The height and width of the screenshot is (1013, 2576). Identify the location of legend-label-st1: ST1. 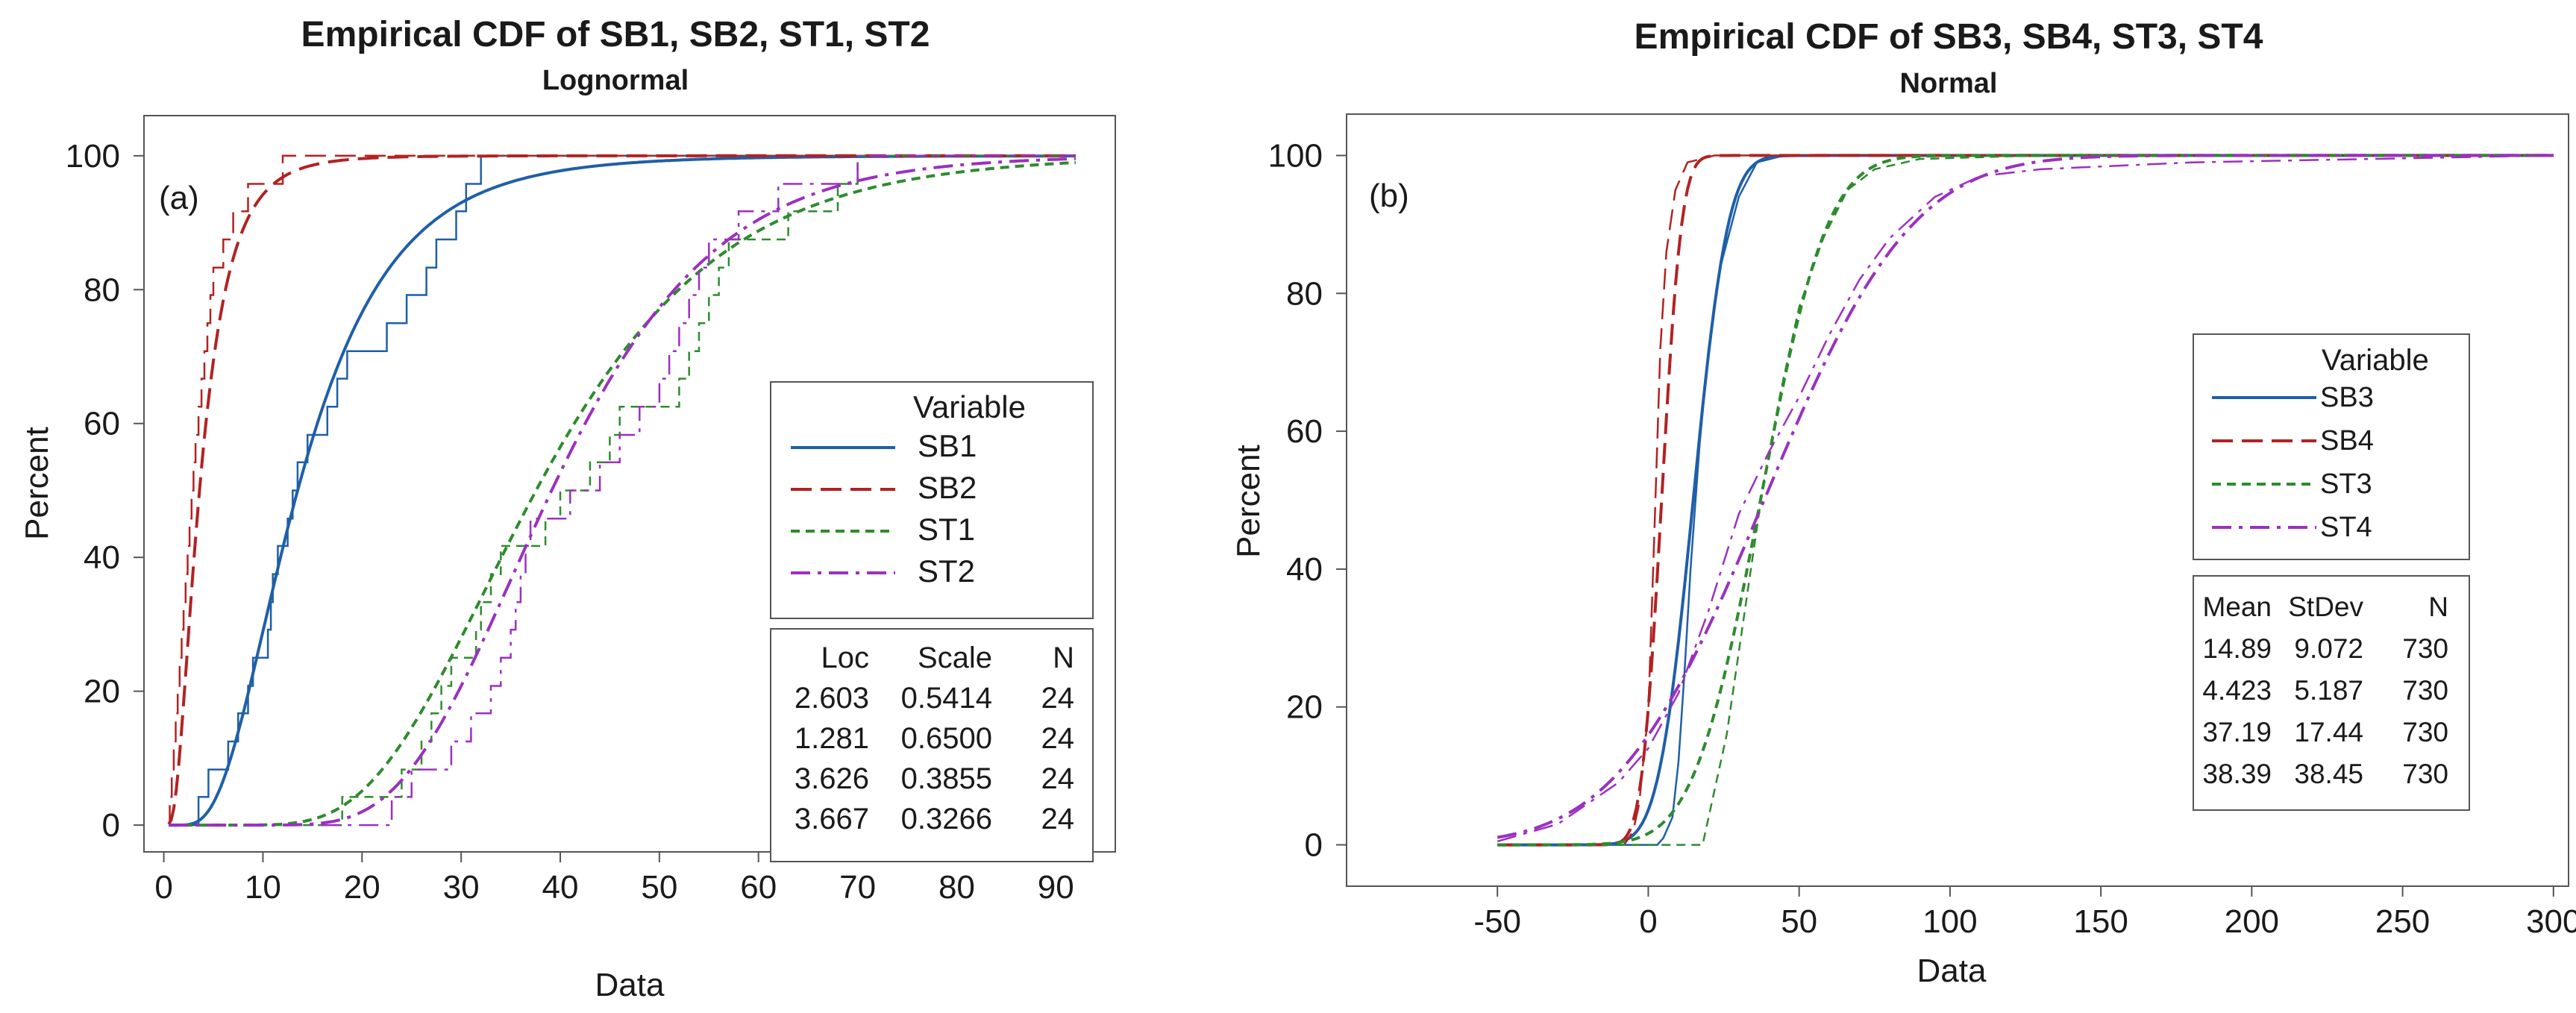
(946, 529).